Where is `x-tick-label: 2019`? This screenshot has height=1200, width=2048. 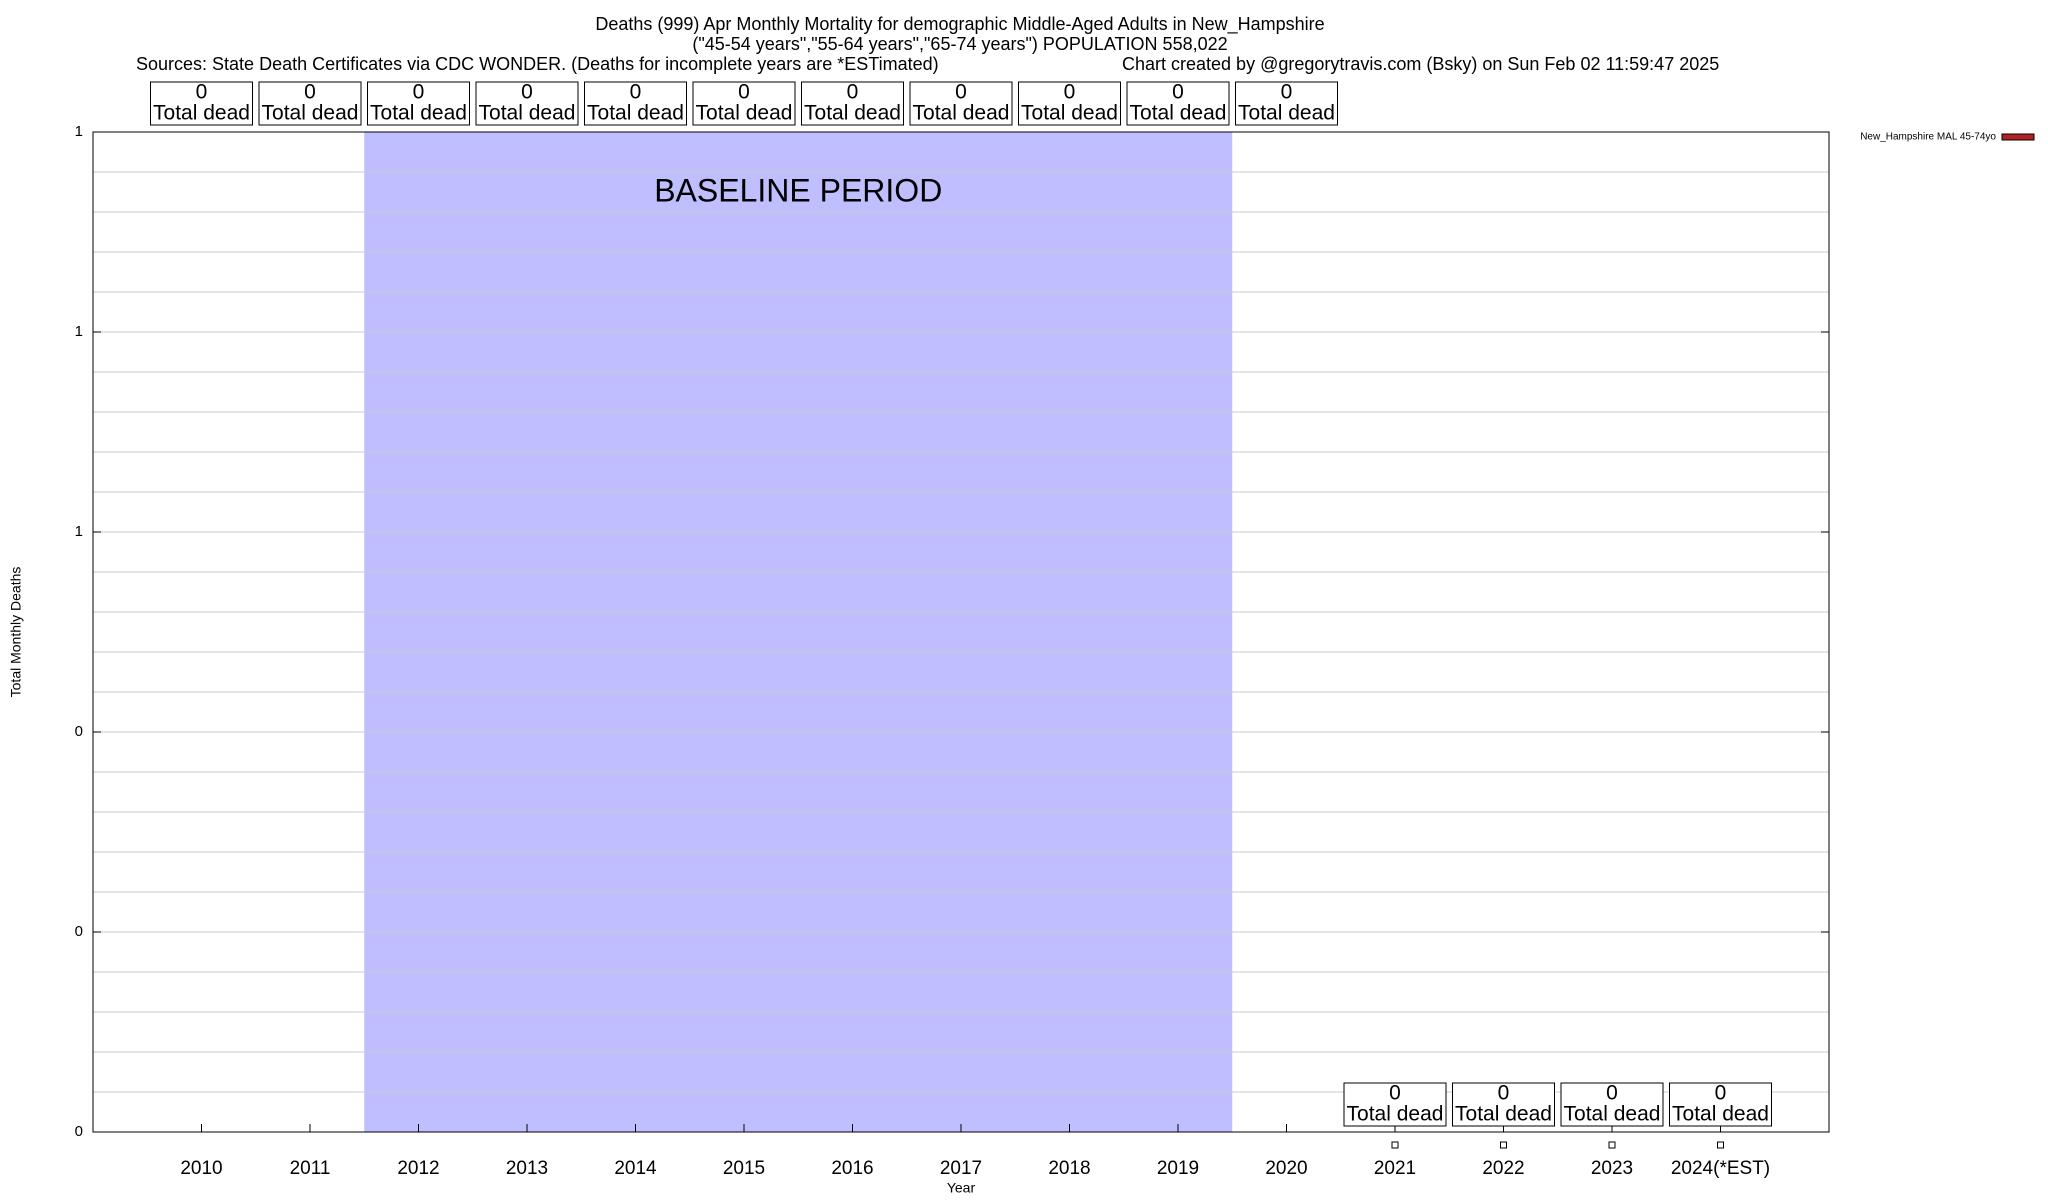
x-tick-label: 2019 is located at coordinates (1178, 1168).